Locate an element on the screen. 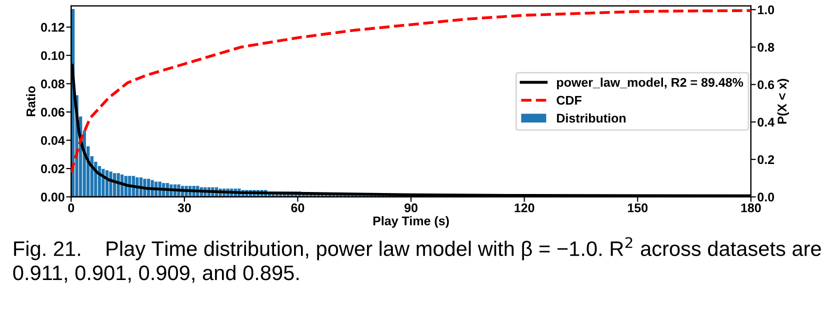 The height and width of the screenshot is (327, 827). x-tick-label: 30 is located at coordinates (184, 207).